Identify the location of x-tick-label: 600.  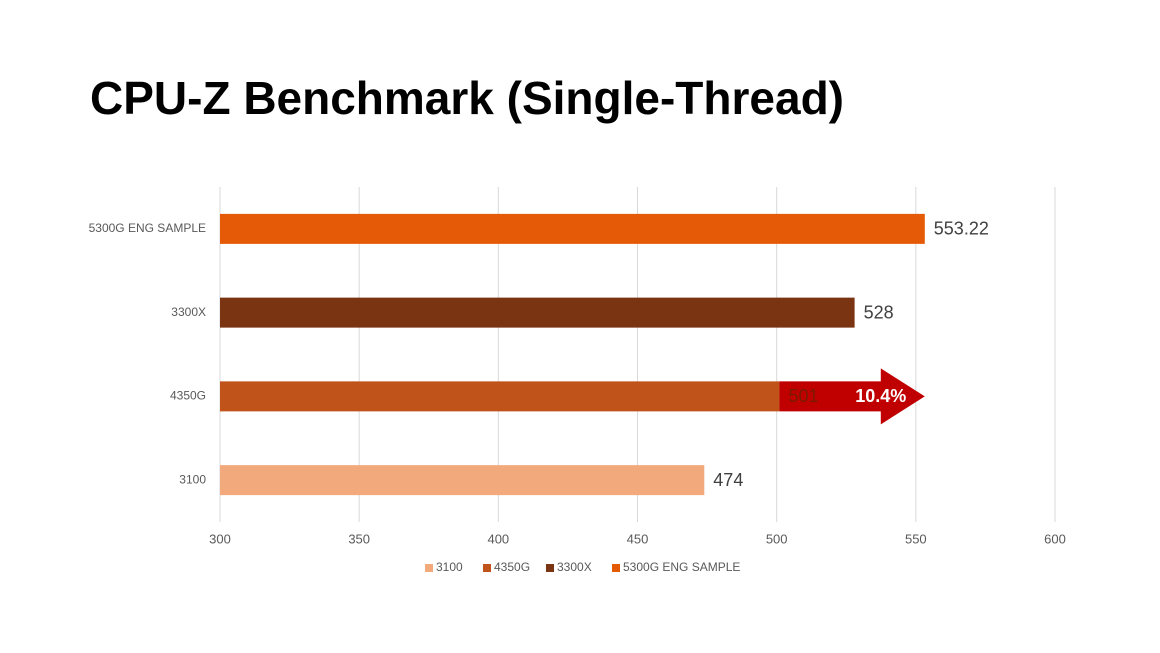
(1055, 538).